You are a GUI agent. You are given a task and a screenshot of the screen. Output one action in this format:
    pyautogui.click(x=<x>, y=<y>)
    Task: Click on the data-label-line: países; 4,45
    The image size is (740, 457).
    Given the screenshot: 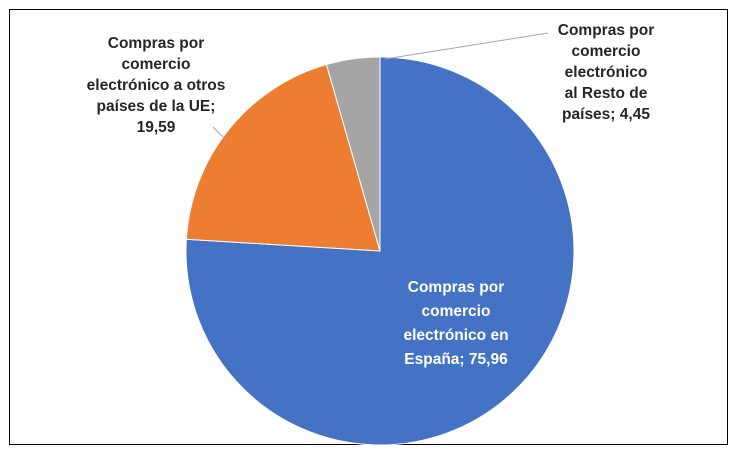 What is the action you would take?
    pyautogui.click(x=606, y=114)
    